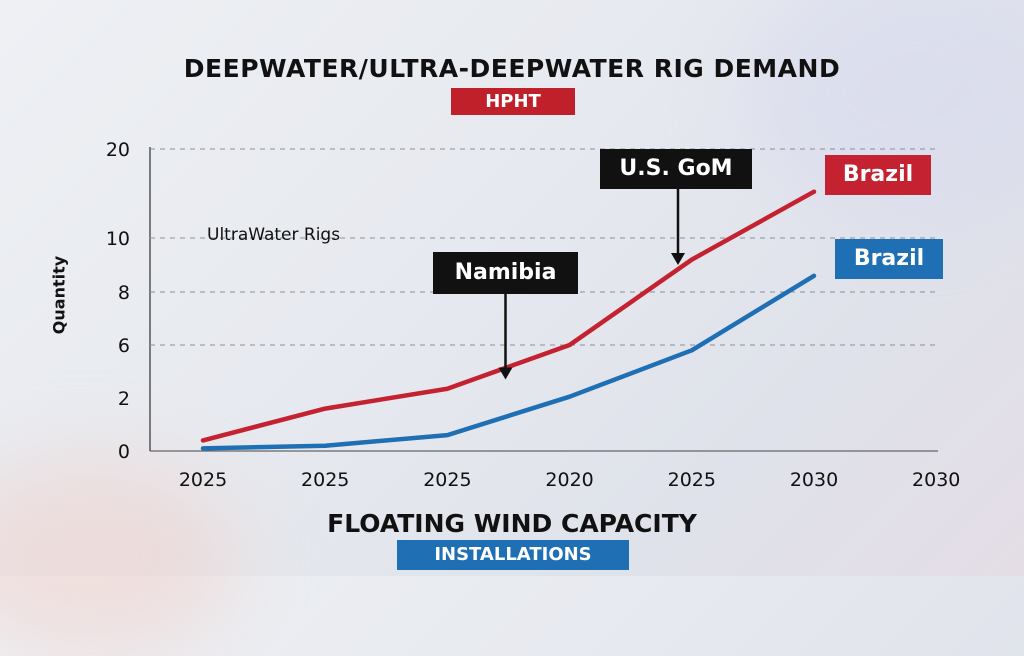 The height and width of the screenshot is (656, 1024). What do you see at coordinates (506, 373) in the screenshot?
I see `callout-arrow-head` at bounding box center [506, 373].